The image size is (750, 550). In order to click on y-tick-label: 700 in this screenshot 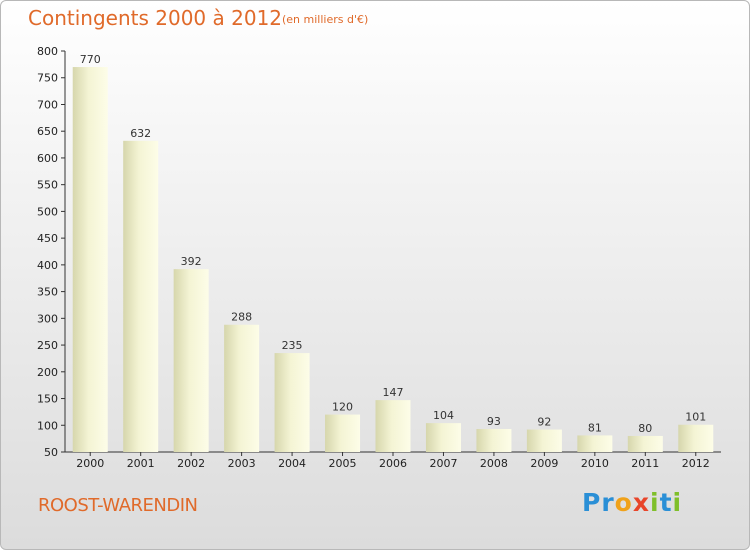, I will do `click(47, 104)`.